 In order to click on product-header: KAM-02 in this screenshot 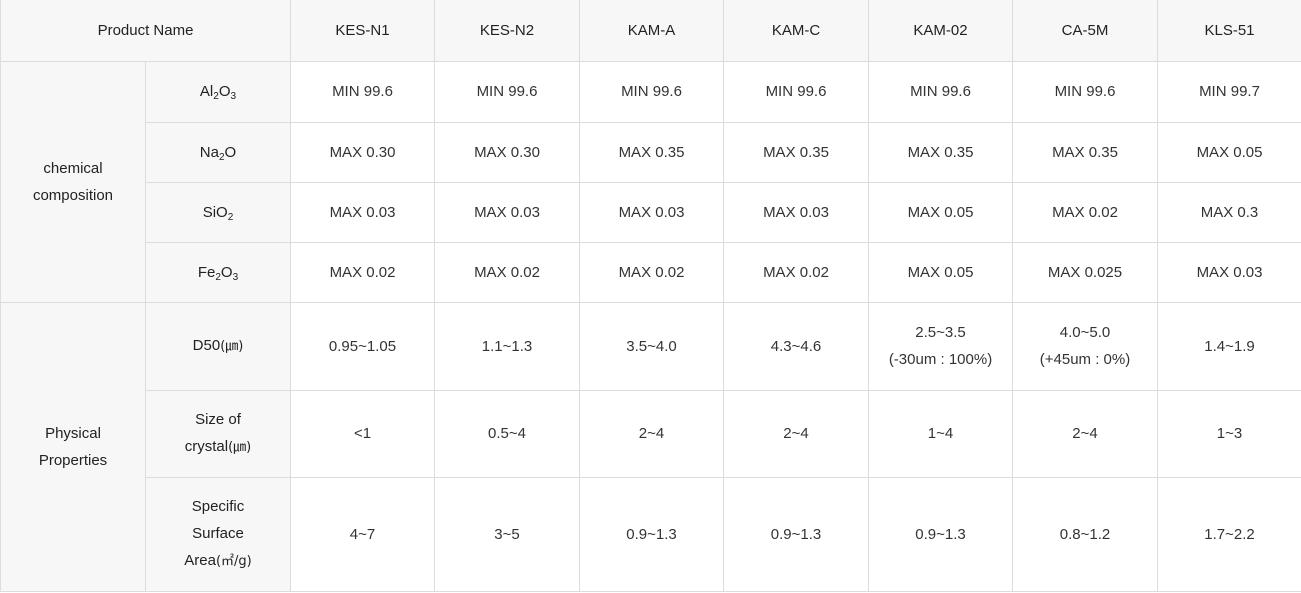, I will do `click(940, 31)`.